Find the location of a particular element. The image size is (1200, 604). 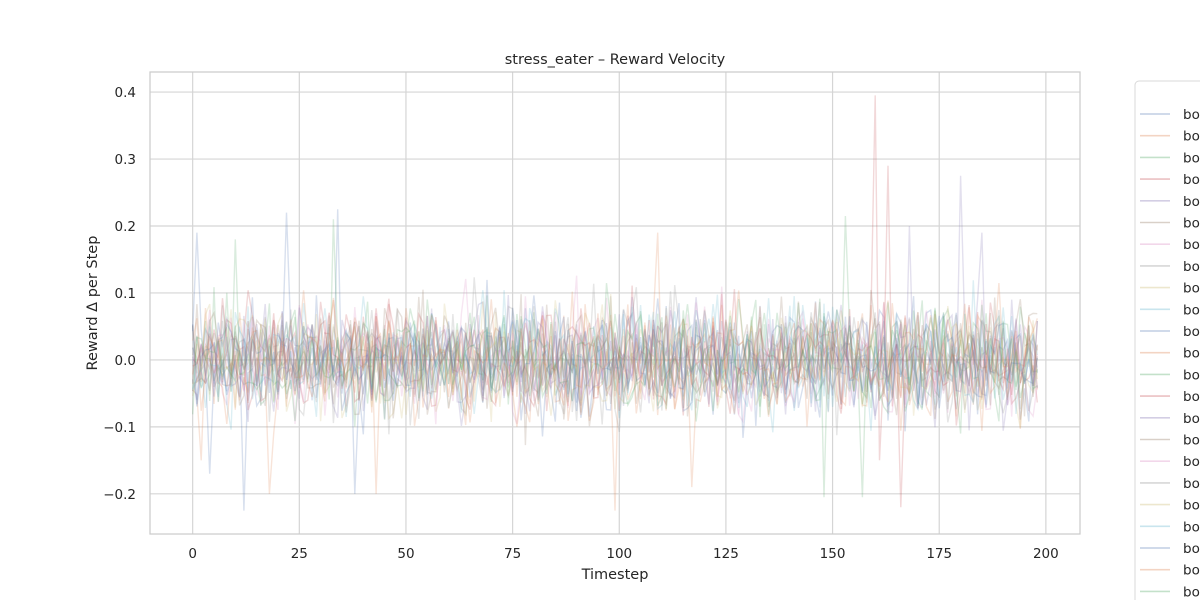

y-tick-label: −0.1 is located at coordinates (119, 428).